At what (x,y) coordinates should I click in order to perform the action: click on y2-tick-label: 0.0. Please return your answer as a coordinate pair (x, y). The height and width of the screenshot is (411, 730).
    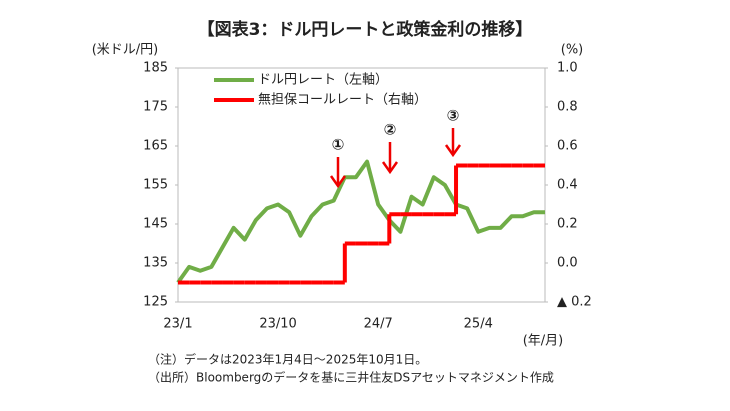
    Looking at the image, I should click on (567, 263).